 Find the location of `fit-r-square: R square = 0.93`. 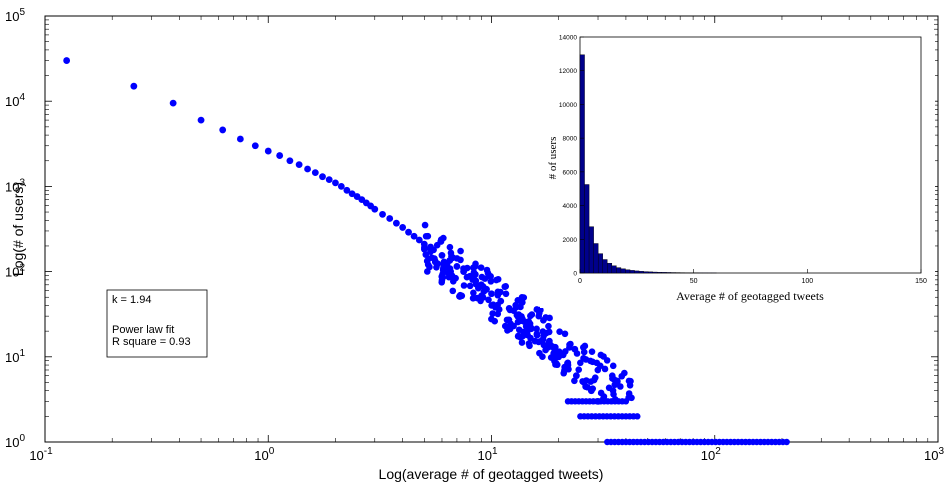

fit-r-square: R square = 0.93 is located at coordinates (151, 342).